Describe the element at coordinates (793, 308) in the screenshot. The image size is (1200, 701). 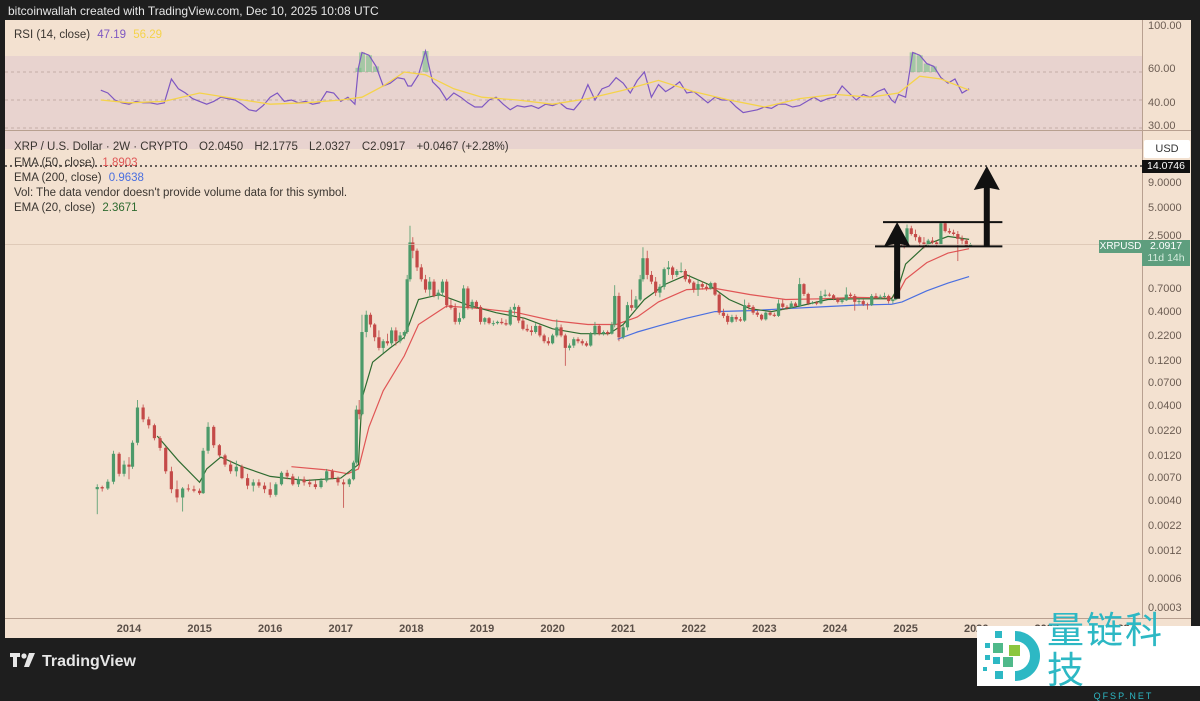
I see `ema200-line` at that location.